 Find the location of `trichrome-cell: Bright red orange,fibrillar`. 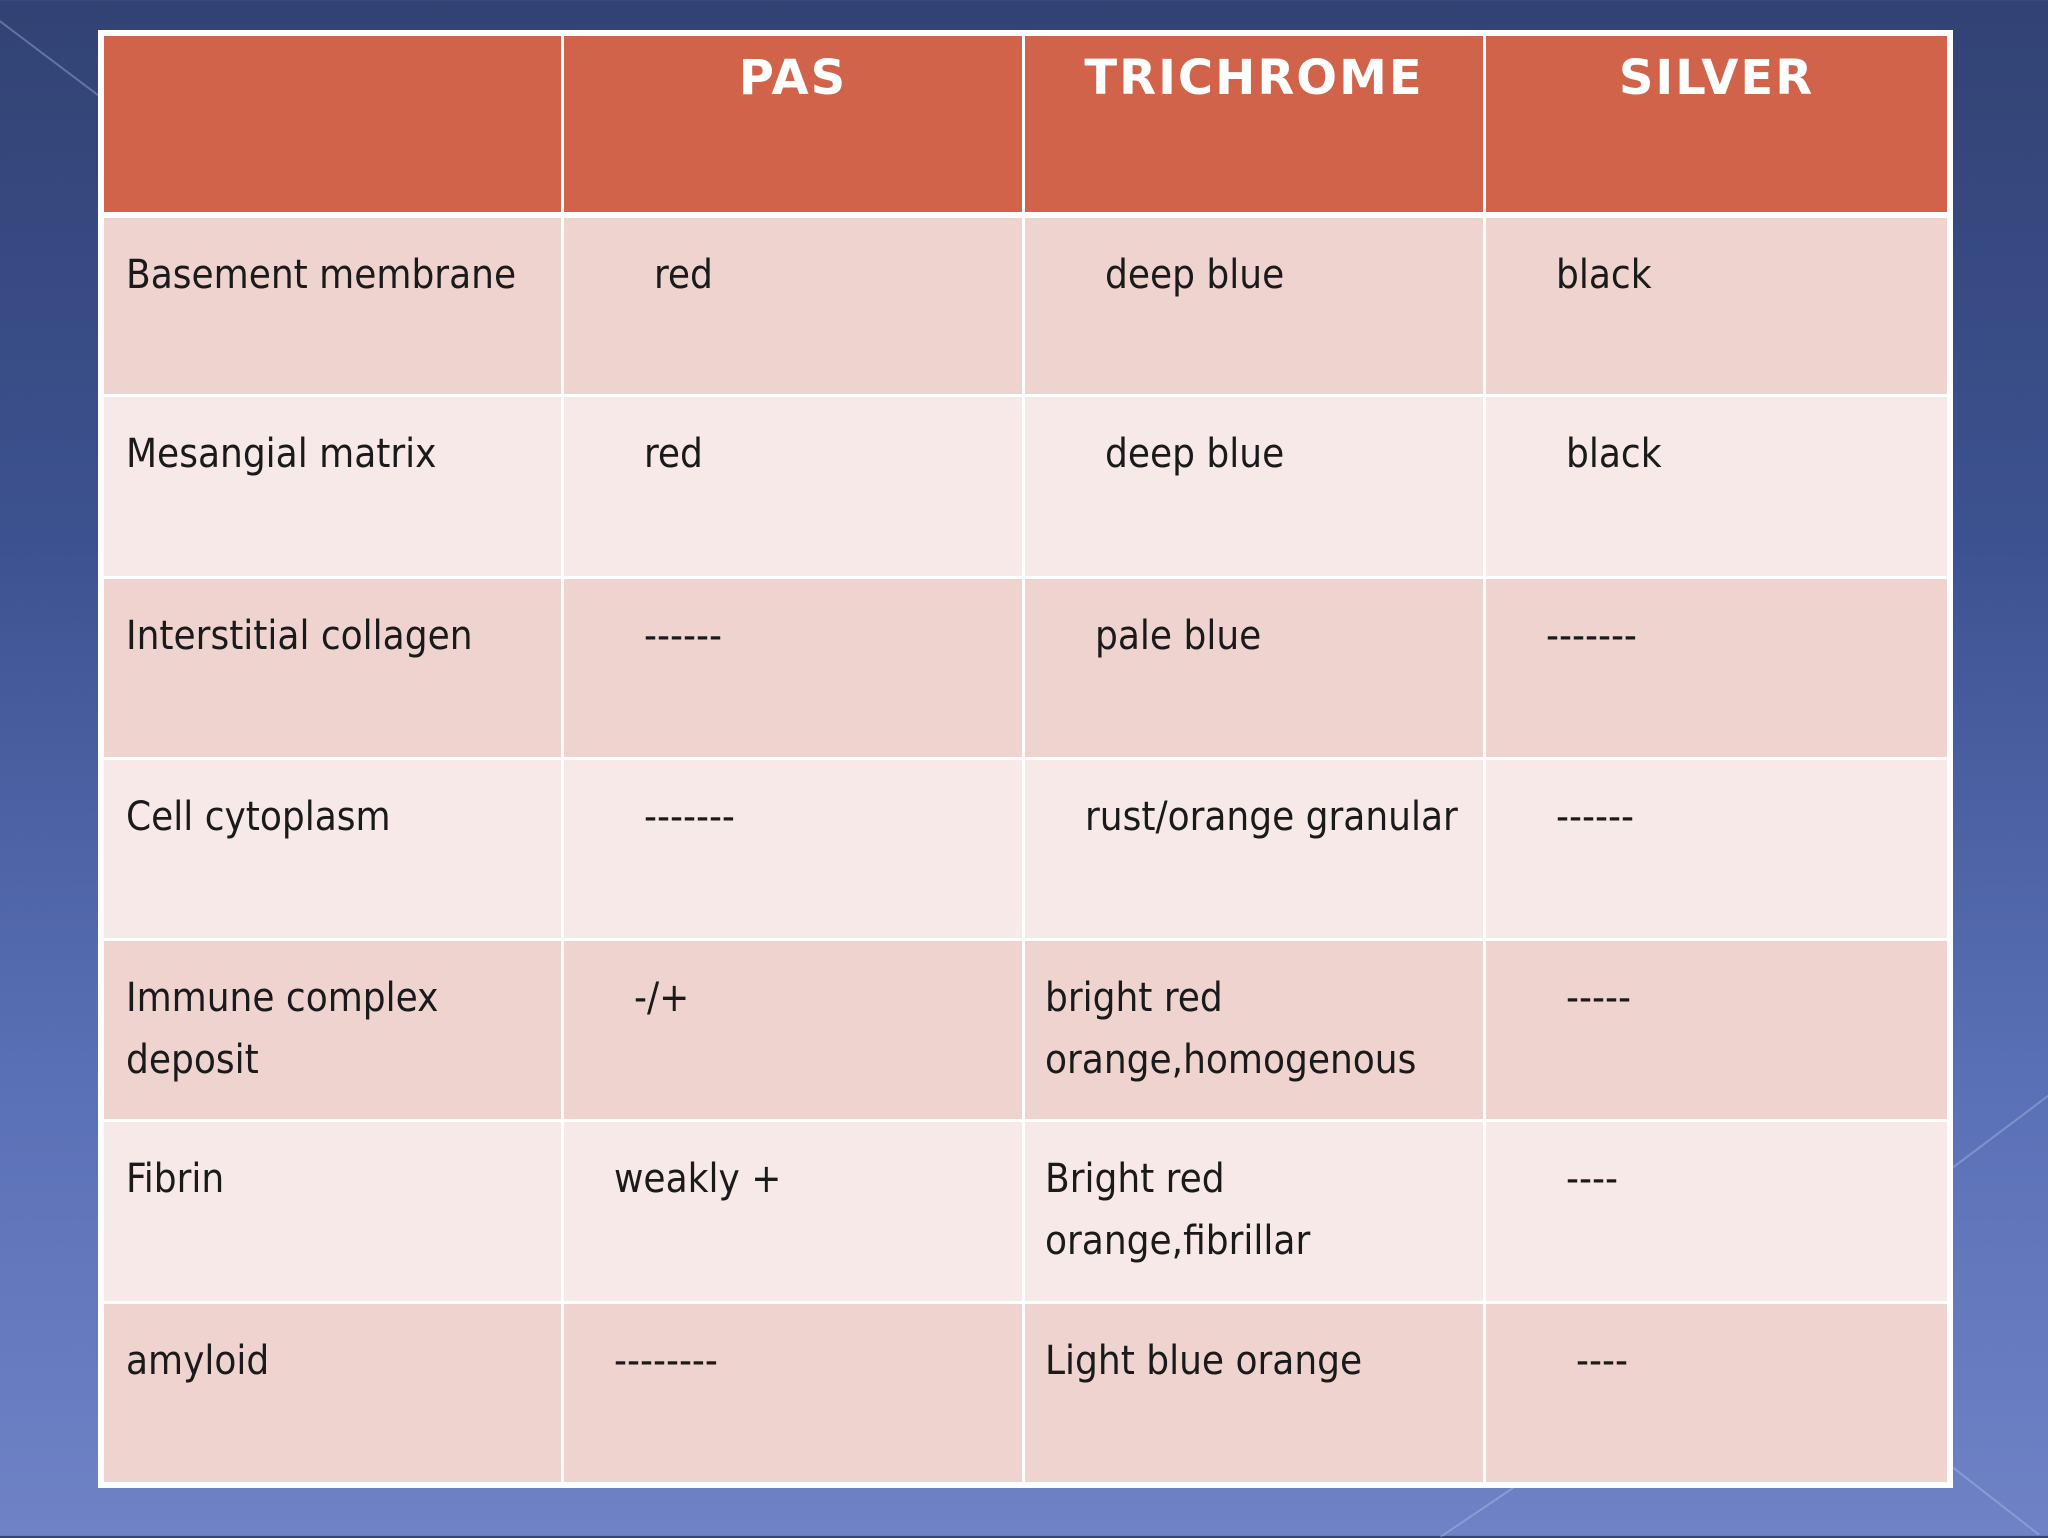

trichrome-cell: Bright red orange,fibrillar is located at coordinates (1254, 1211).